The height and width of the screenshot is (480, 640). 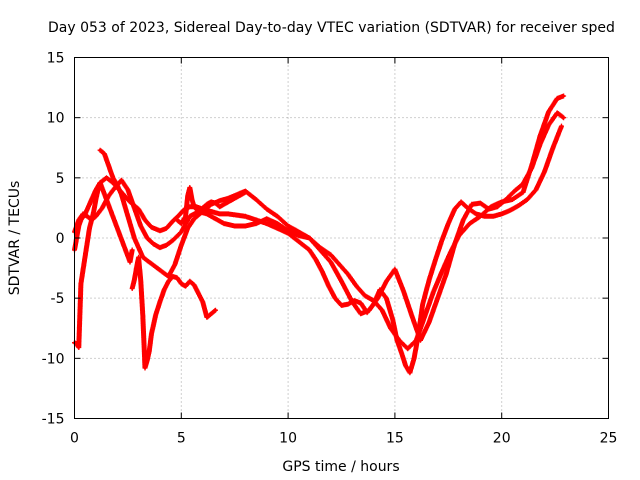 What do you see at coordinates (211, 206) in the screenshot?
I see `series-track-f` at bounding box center [211, 206].